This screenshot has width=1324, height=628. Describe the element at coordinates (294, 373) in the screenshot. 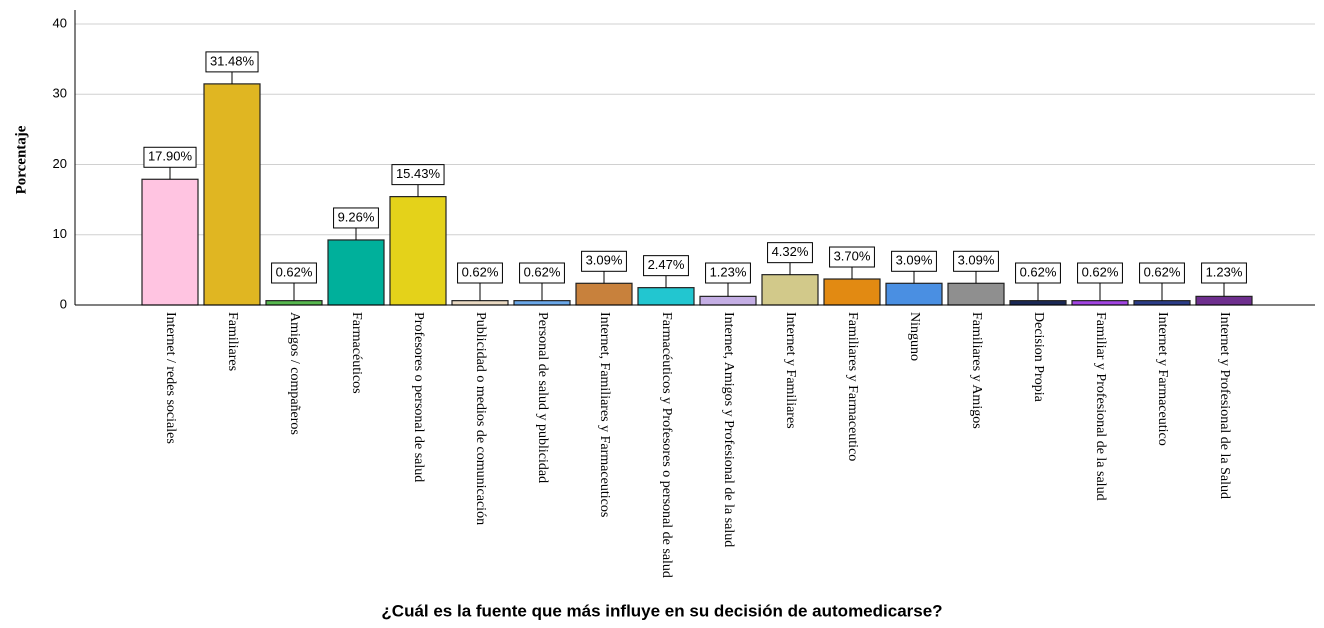

I see `x-tick-label: Amigos / compañeros` at that location.